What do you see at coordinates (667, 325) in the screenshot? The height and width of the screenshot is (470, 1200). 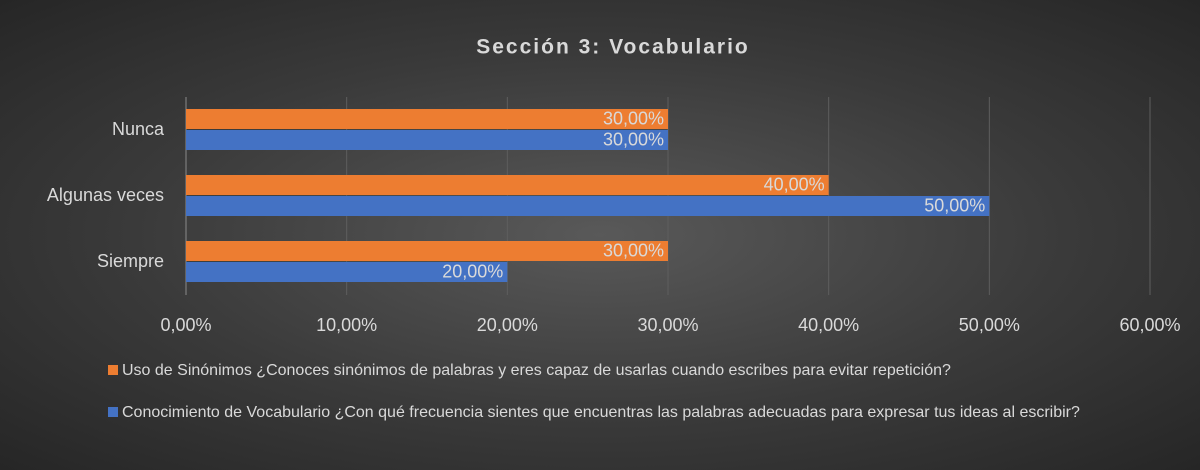 I see `x-tick-label: 30,00%` at bounding box center [667, 325].